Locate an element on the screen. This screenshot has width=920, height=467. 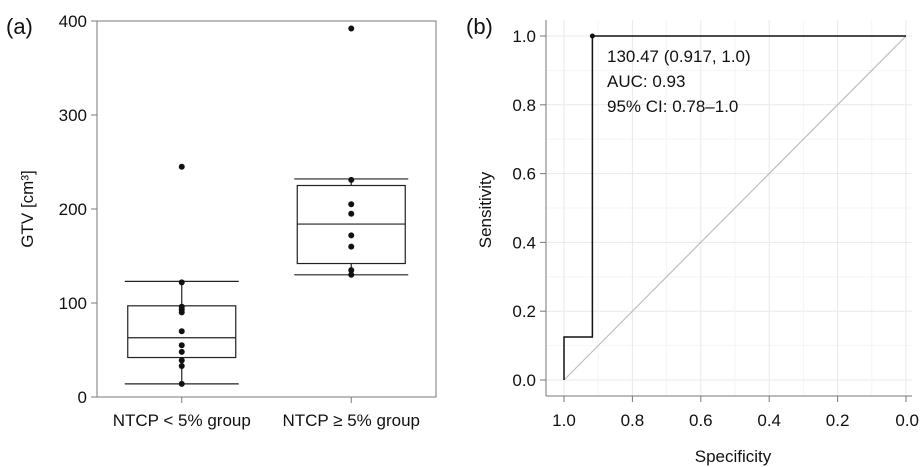
panel-a-label: (a) is located at coordinates (19, 26).